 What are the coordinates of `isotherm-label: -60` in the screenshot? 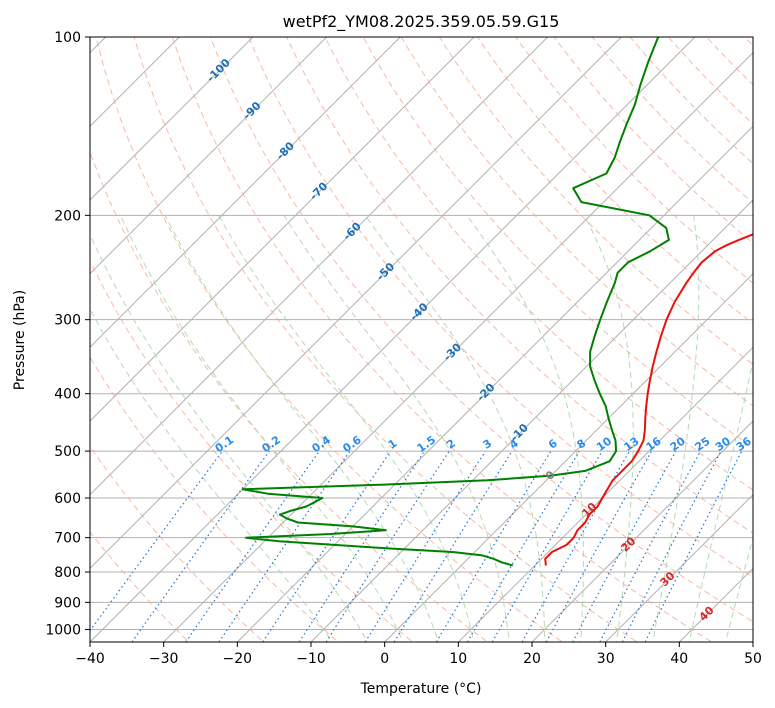 It's located at (352, 231).